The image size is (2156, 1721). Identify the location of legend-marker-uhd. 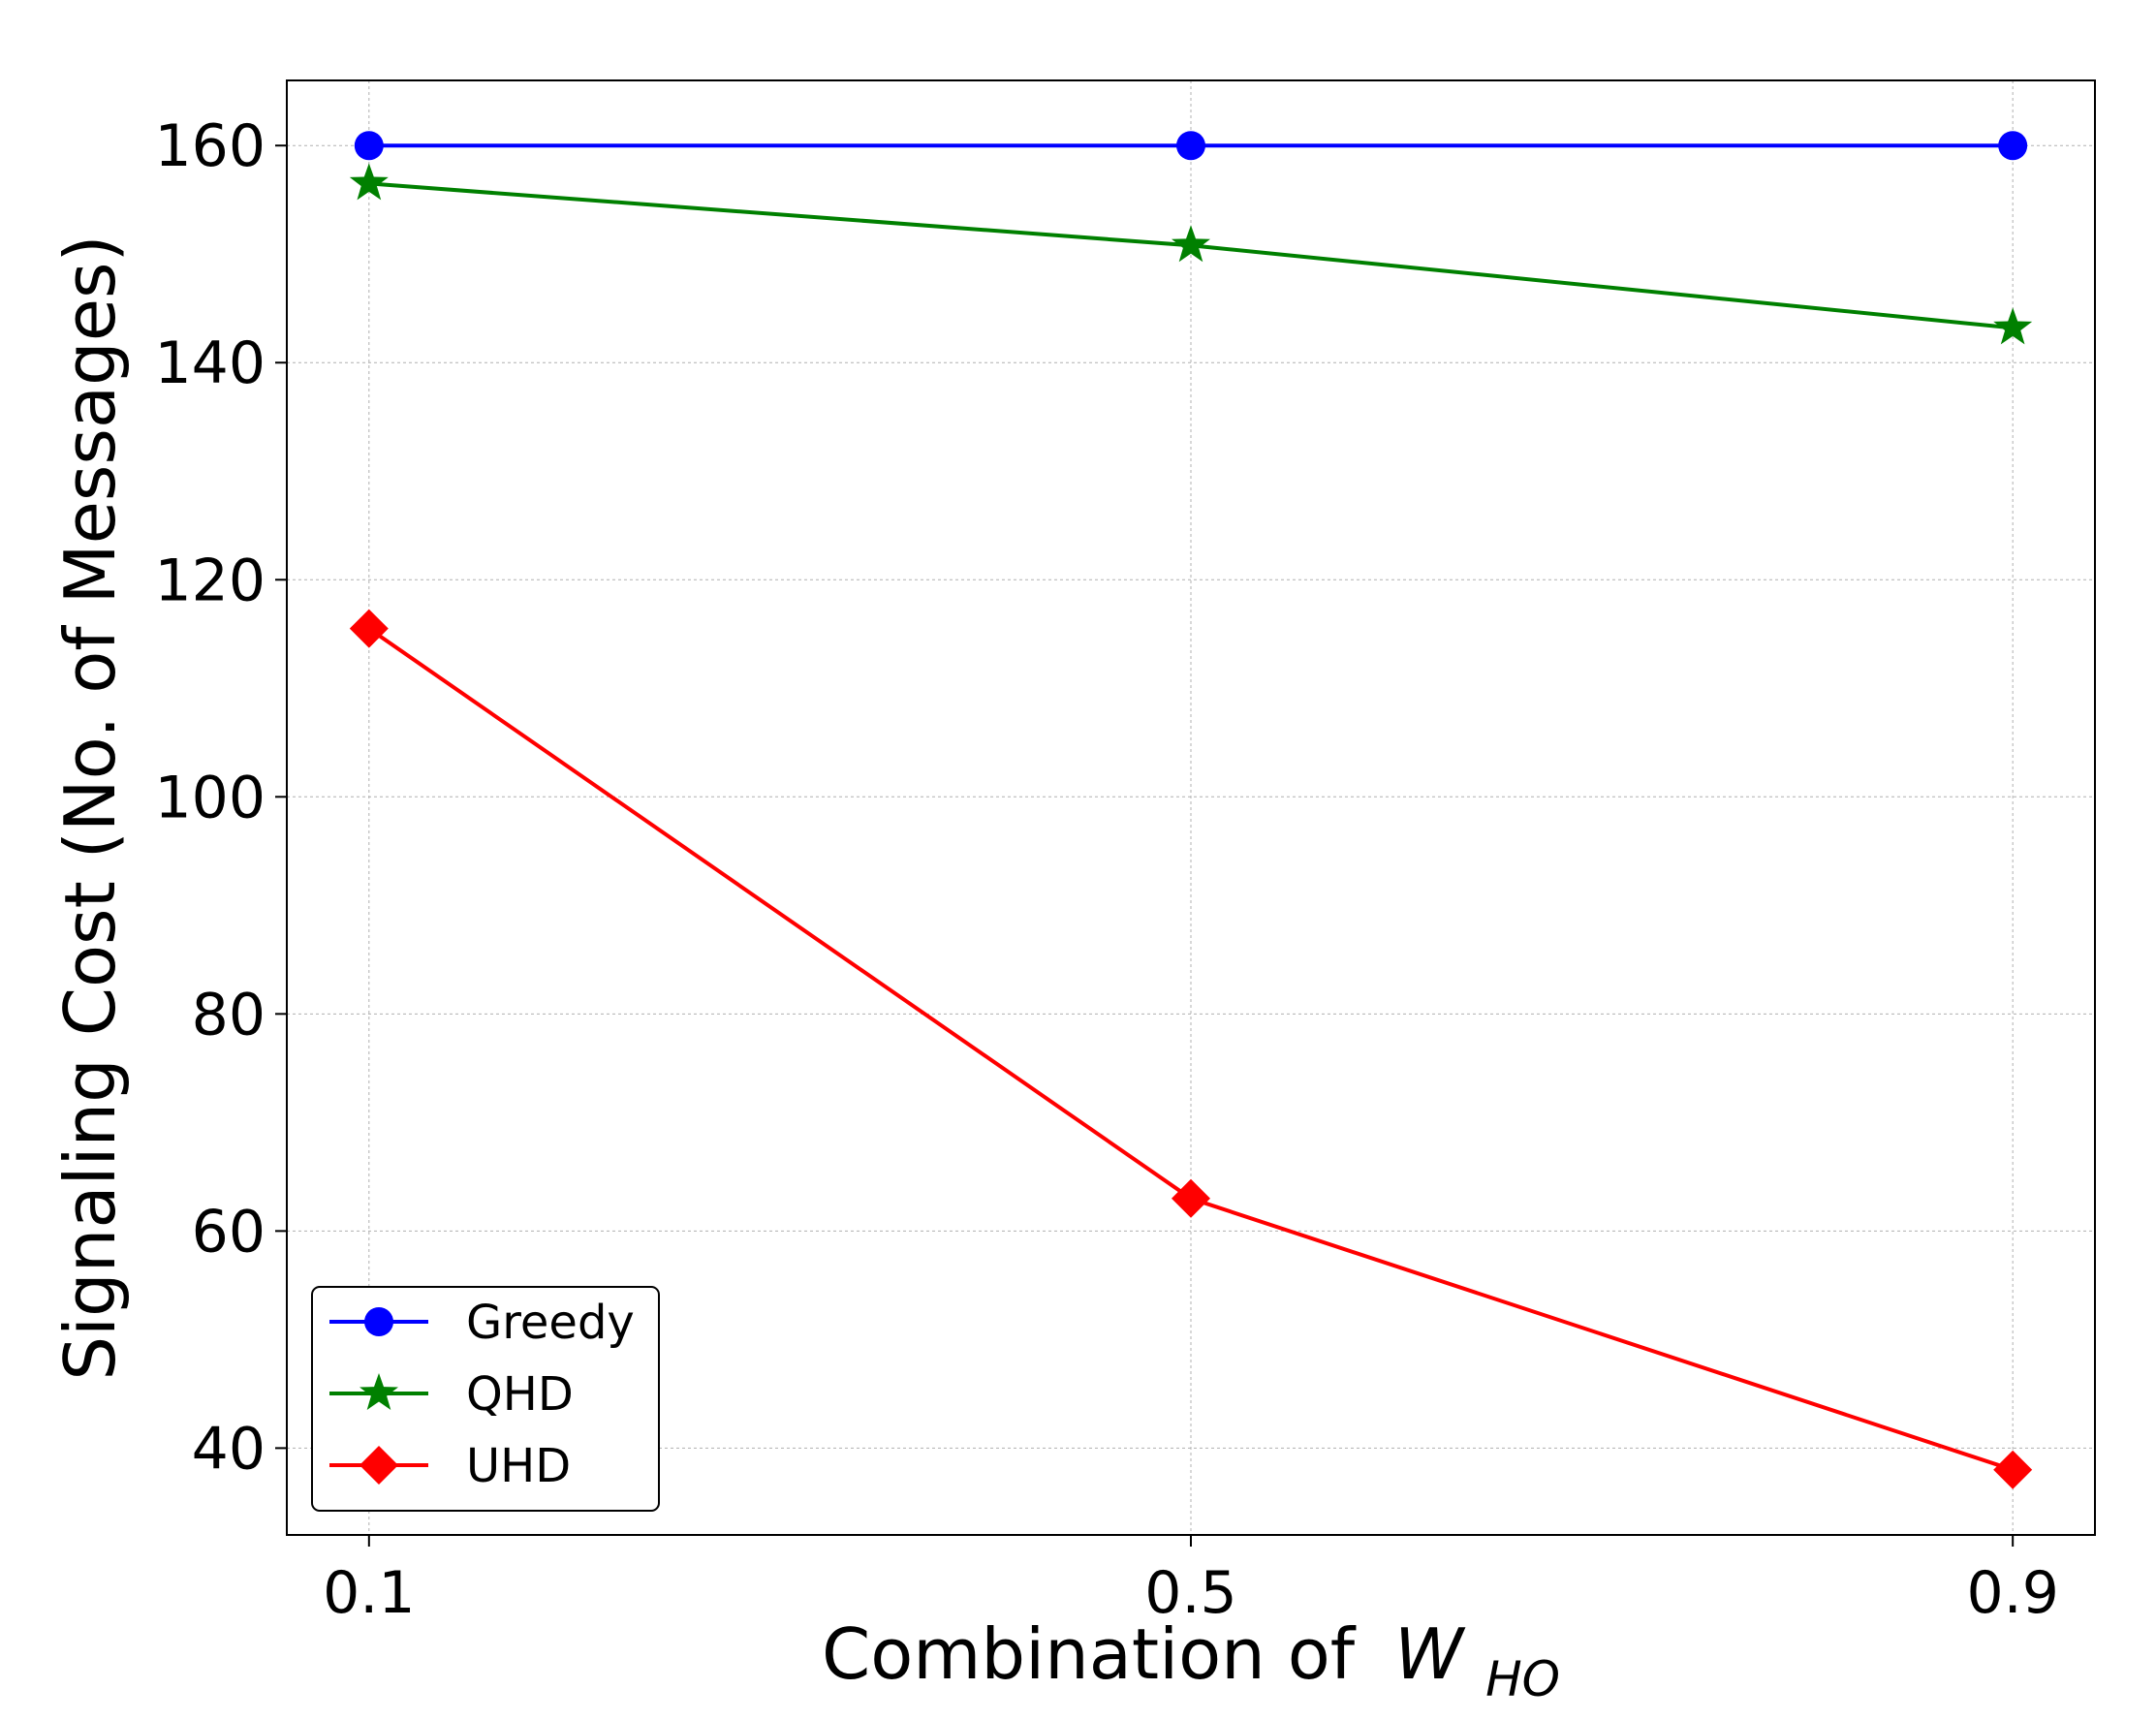
(378, 1466).